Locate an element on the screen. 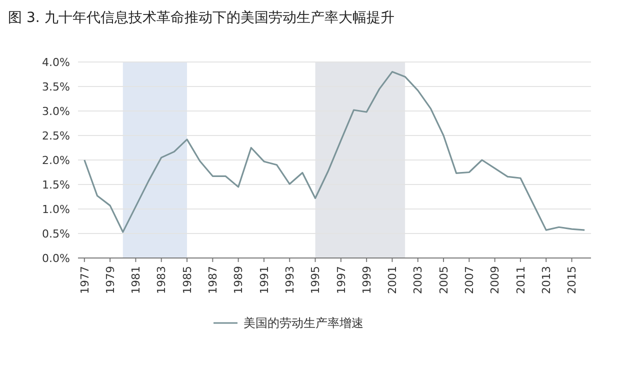 Image resolution: width=627 pixels, height=383 pixels. y-tick-label: 0.0% is located at coordinates (56, 258).